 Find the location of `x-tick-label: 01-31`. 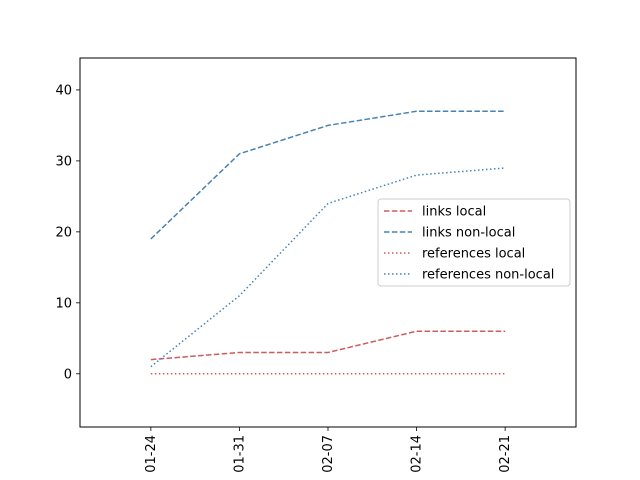

x-tick-label: 01-31 is located at coordinates (239, 454).